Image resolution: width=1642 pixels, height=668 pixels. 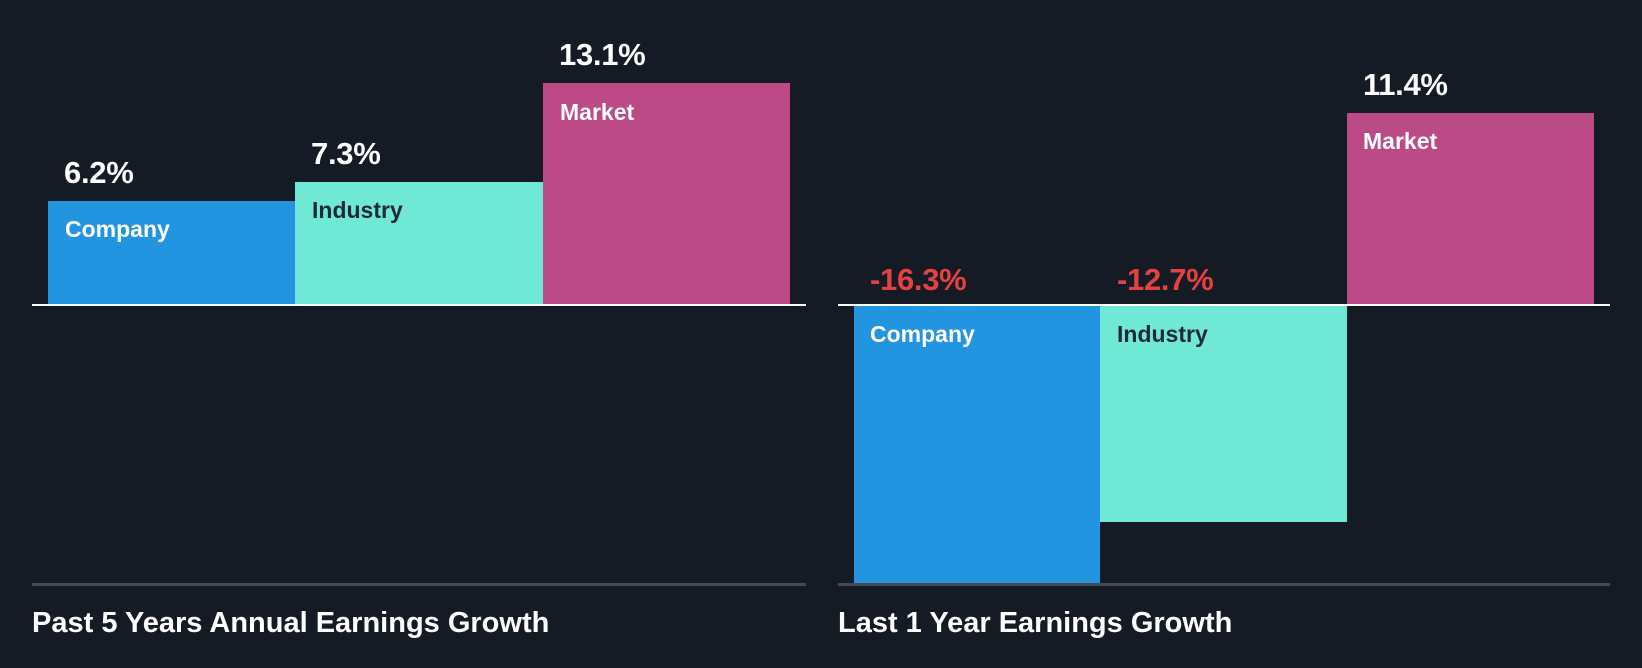 I want to click on value-label-industry: 7.3%, so click(x=346, y=153).